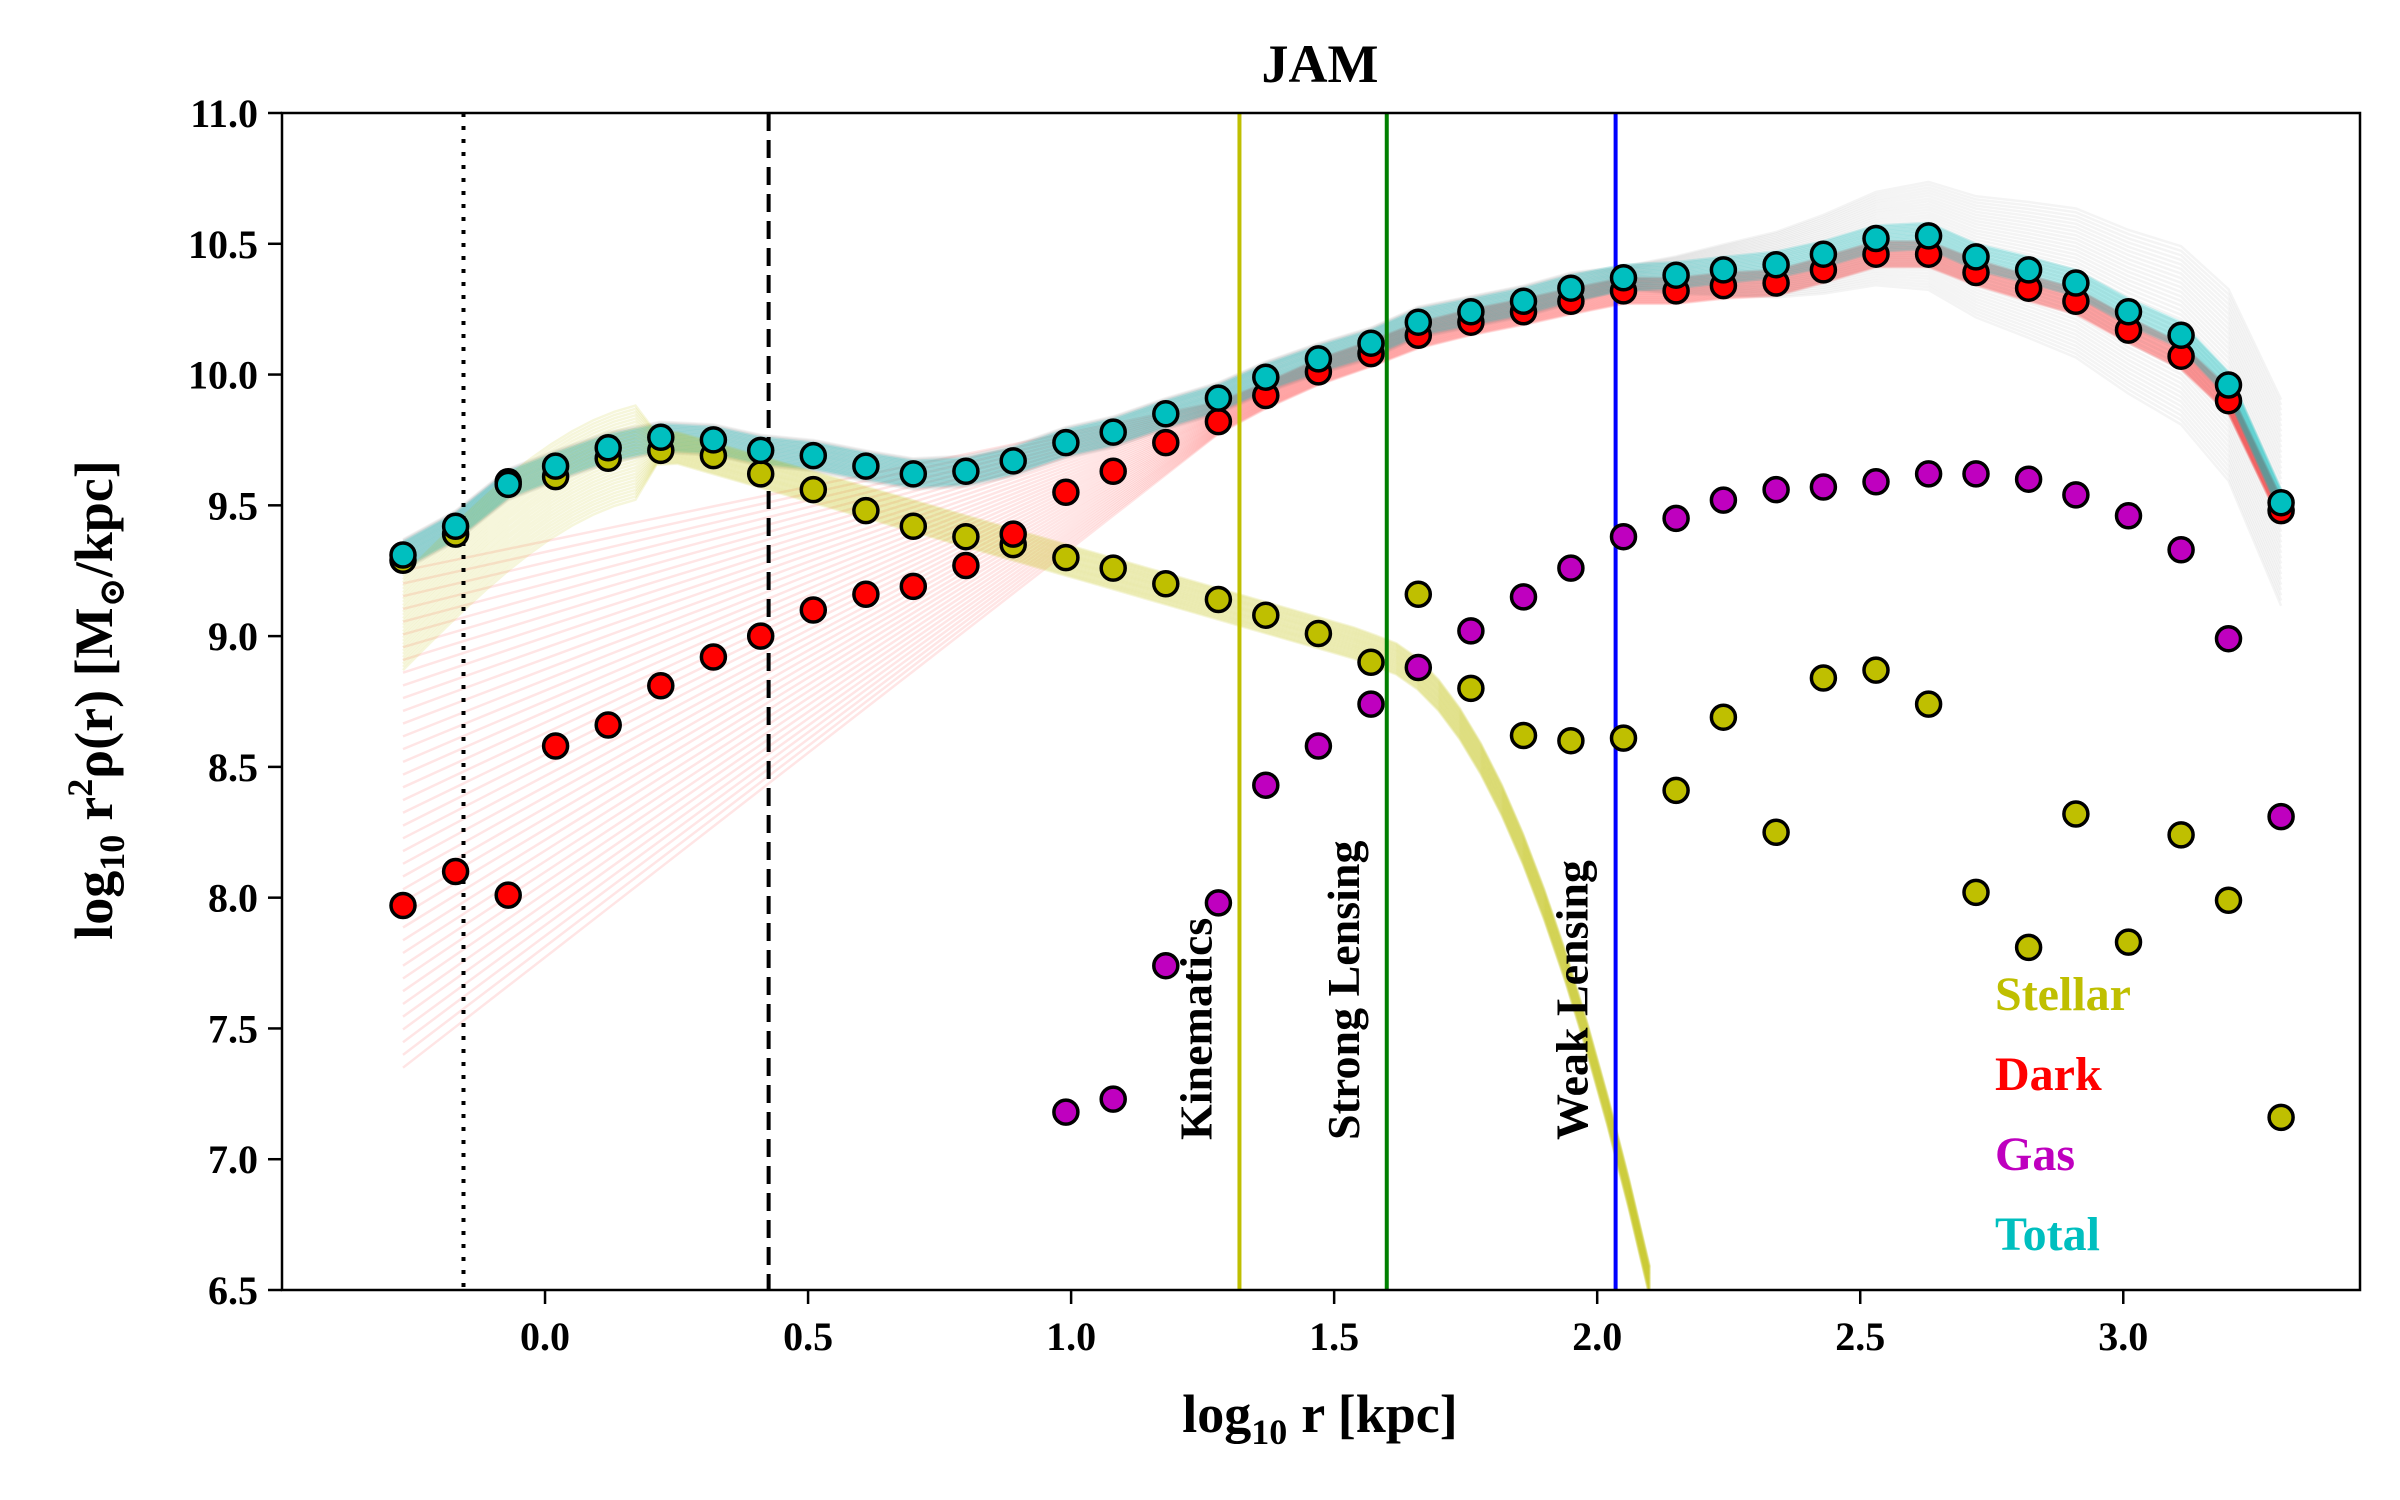 This screenshot has width=2400, height=1500. I want to click on y-tick-label: 9.5, so click(233, 505).